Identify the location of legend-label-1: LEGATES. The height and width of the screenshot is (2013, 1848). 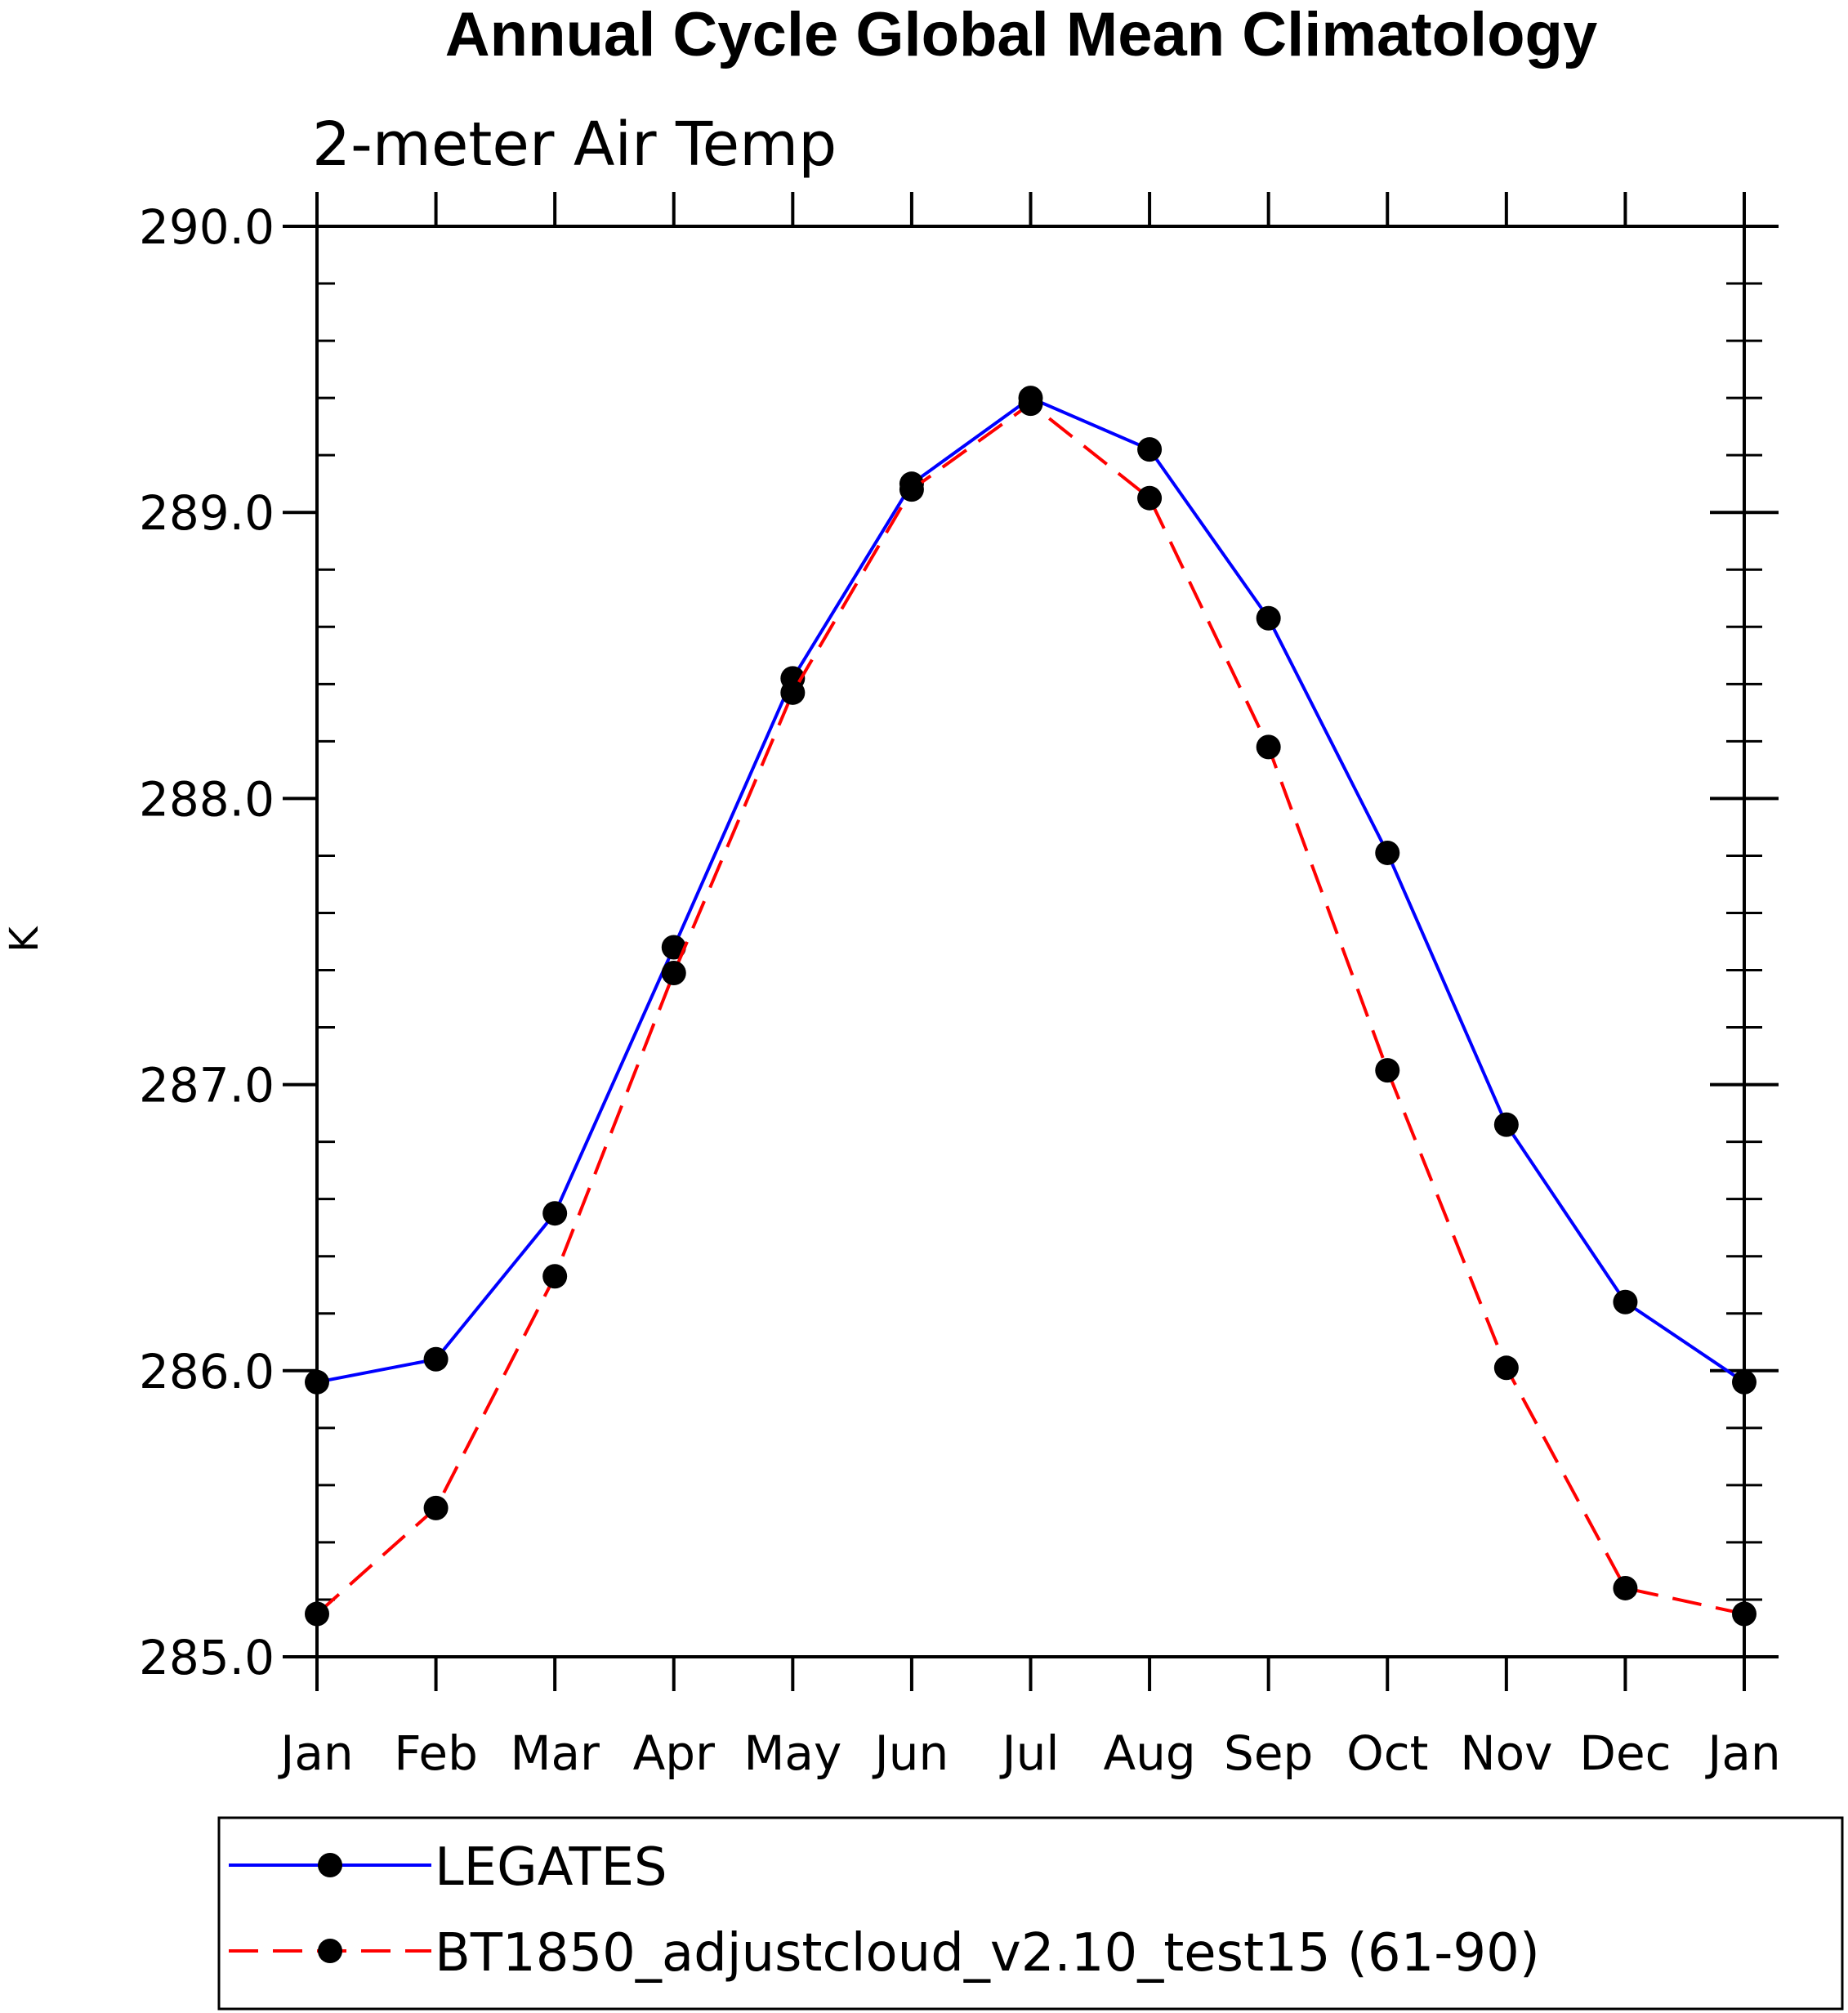
(551, 1868).